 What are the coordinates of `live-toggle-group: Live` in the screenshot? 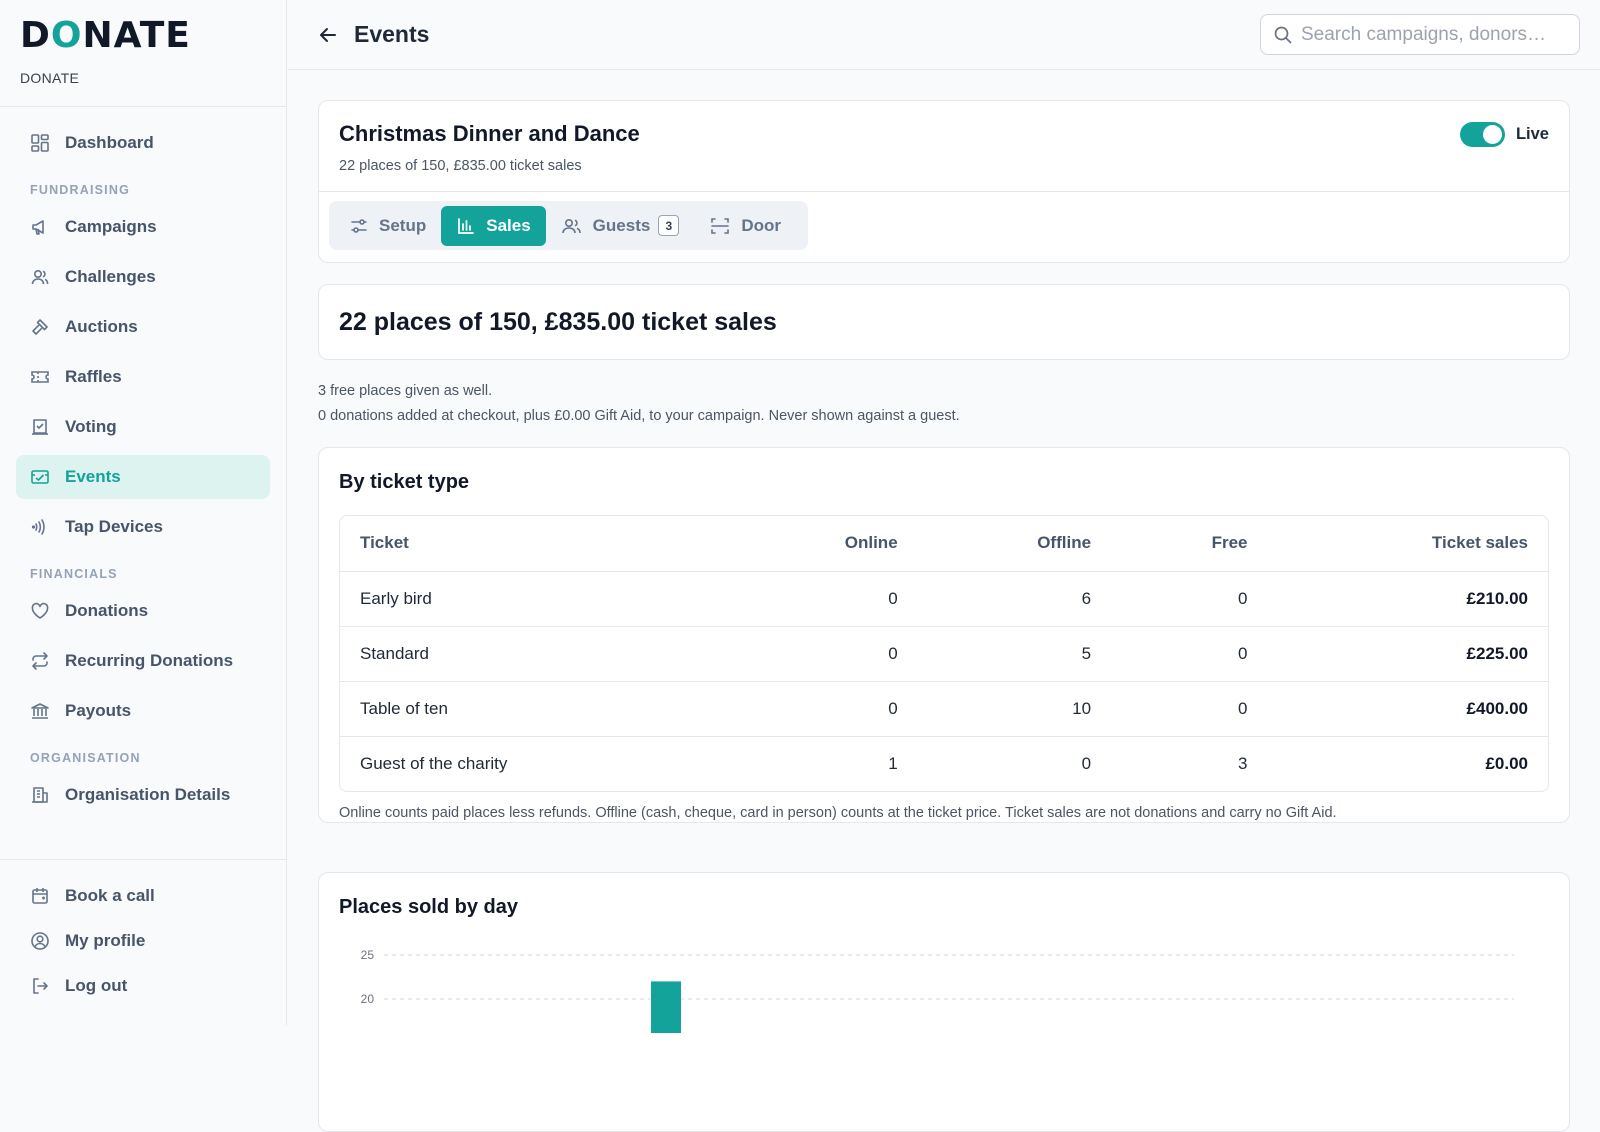 It's located at (1504, 134).